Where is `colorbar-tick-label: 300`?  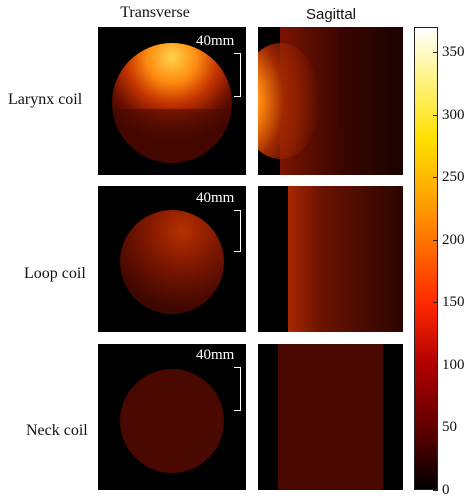
colorbar-tick-label: 300 is located at coordinates (453, 115).